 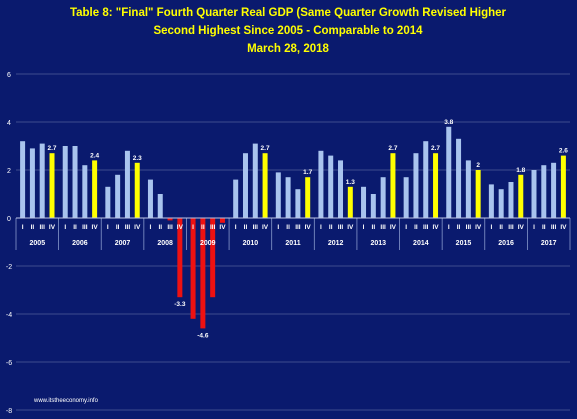 I want to click on year-label-2016: 2016, so click(x=506, y=243).